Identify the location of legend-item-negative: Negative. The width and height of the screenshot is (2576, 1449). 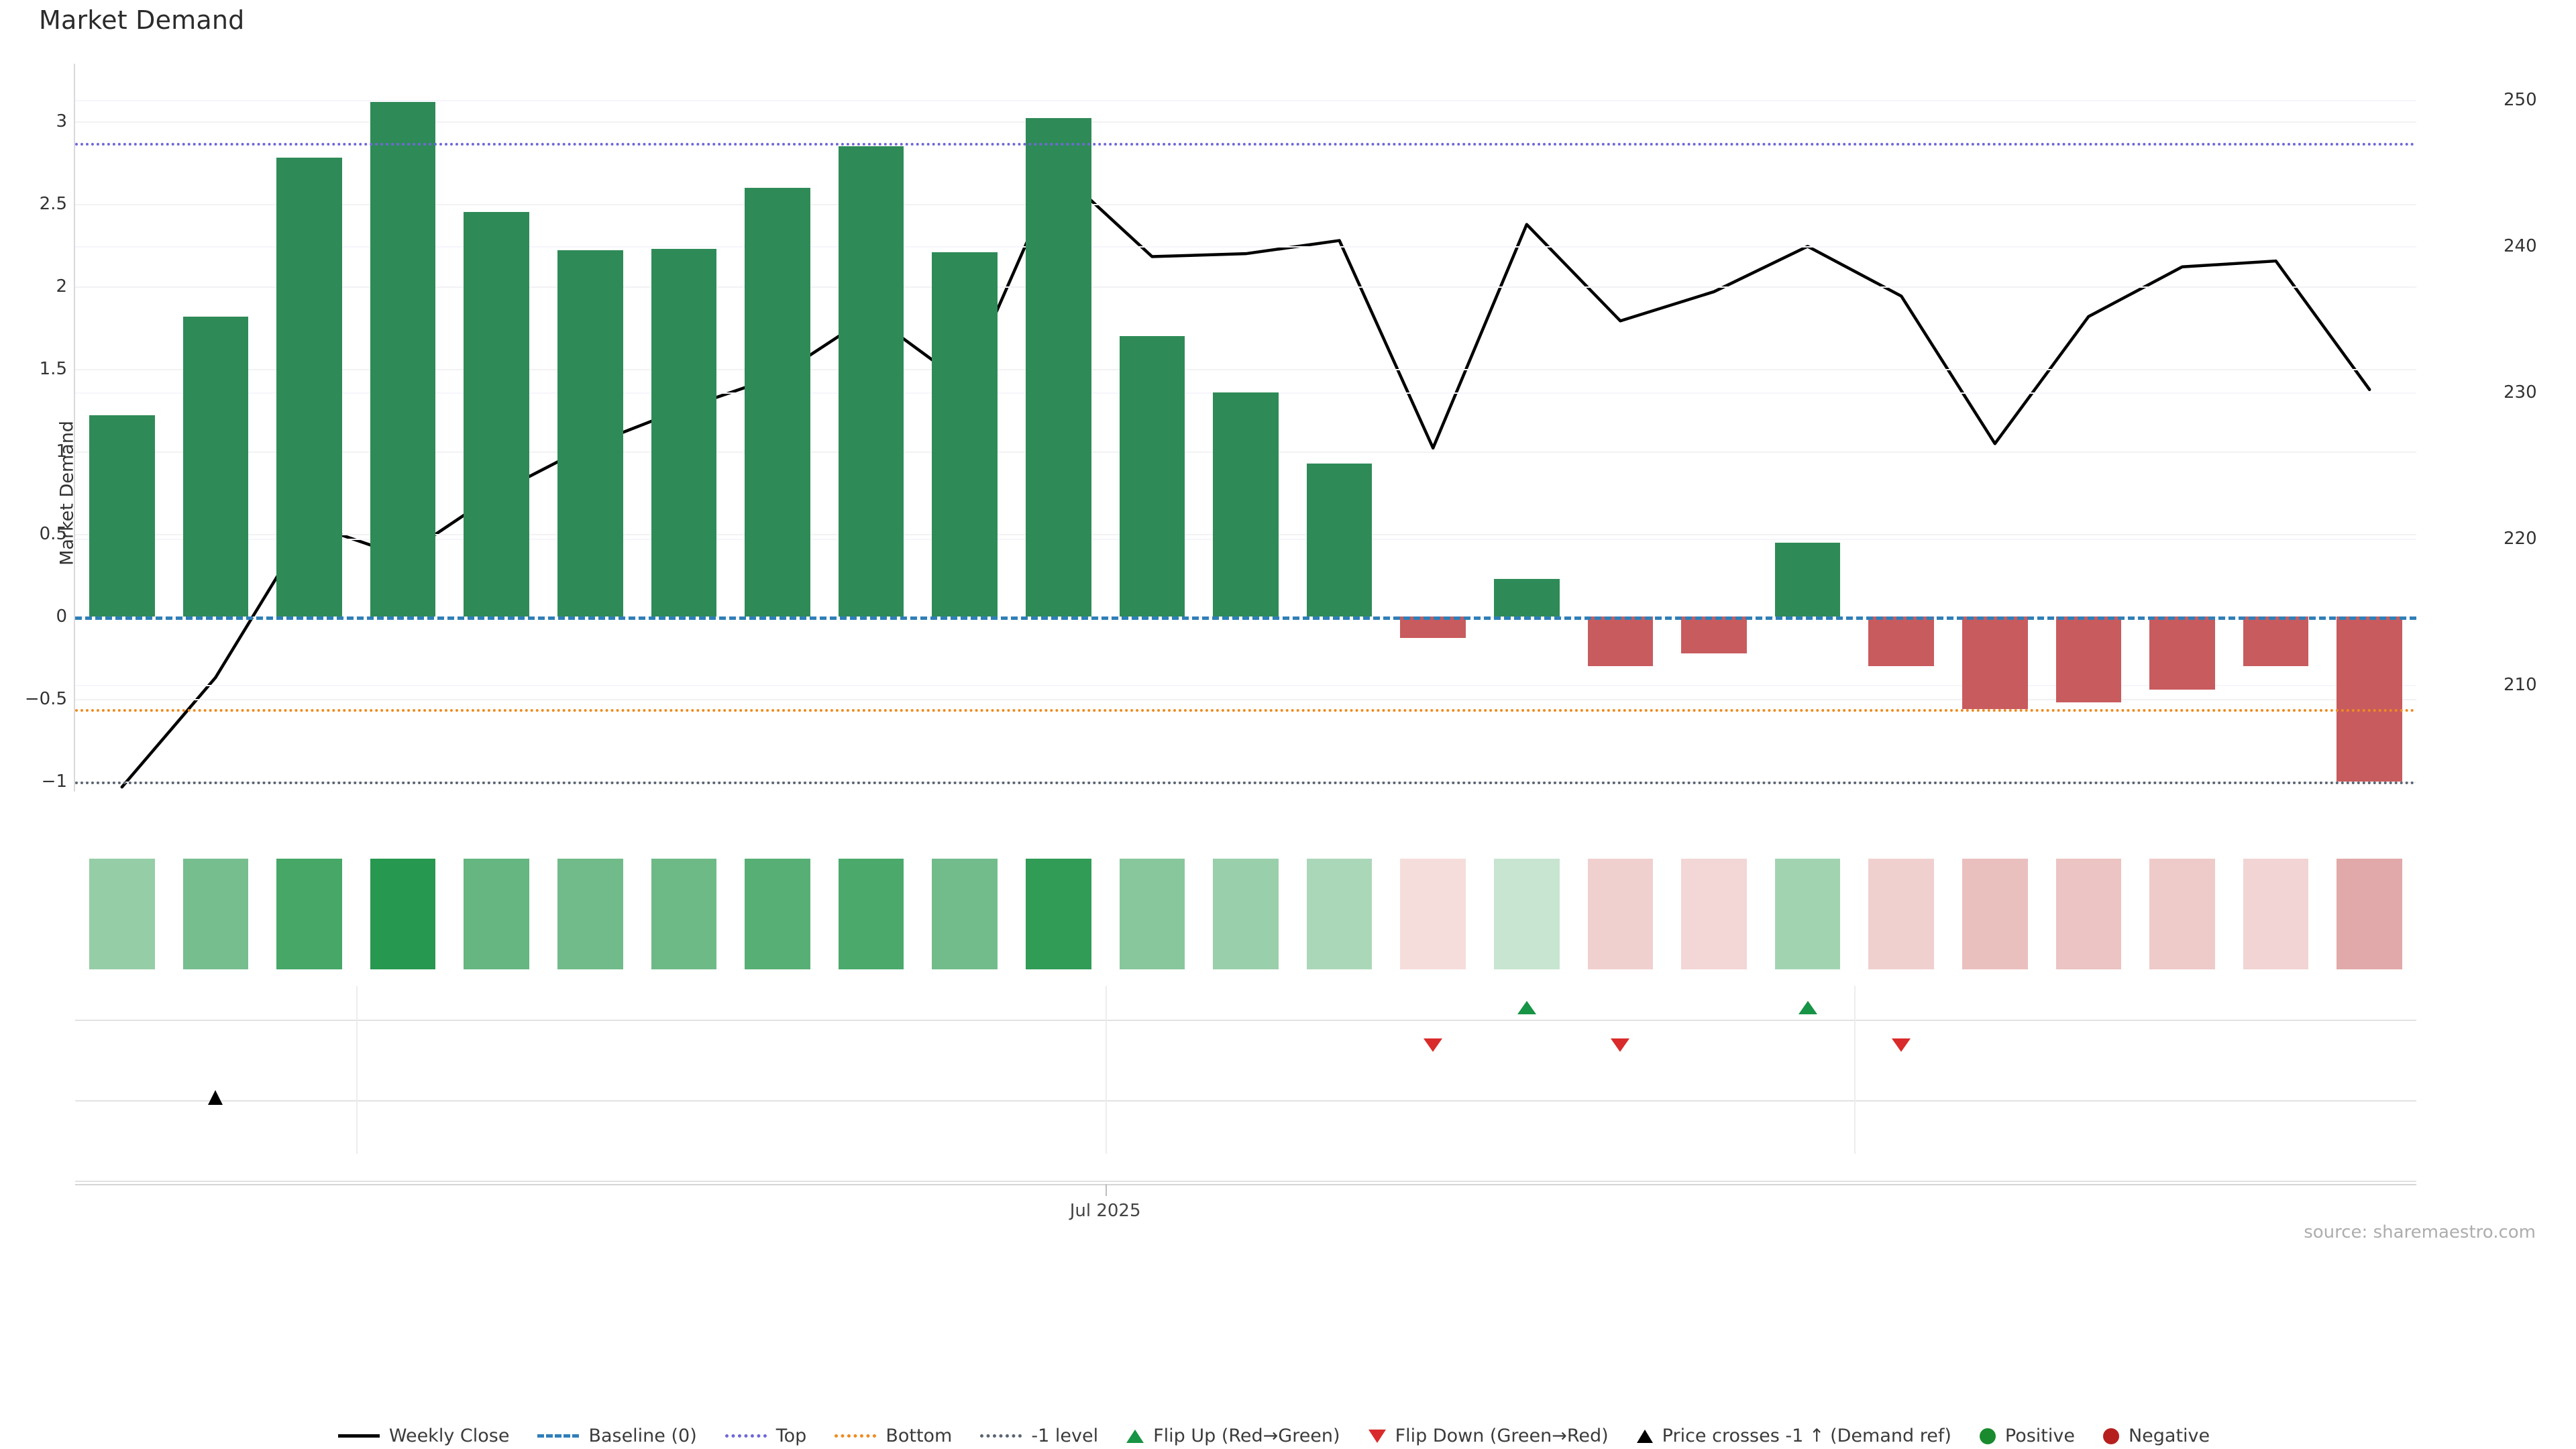
(2156, 1436).